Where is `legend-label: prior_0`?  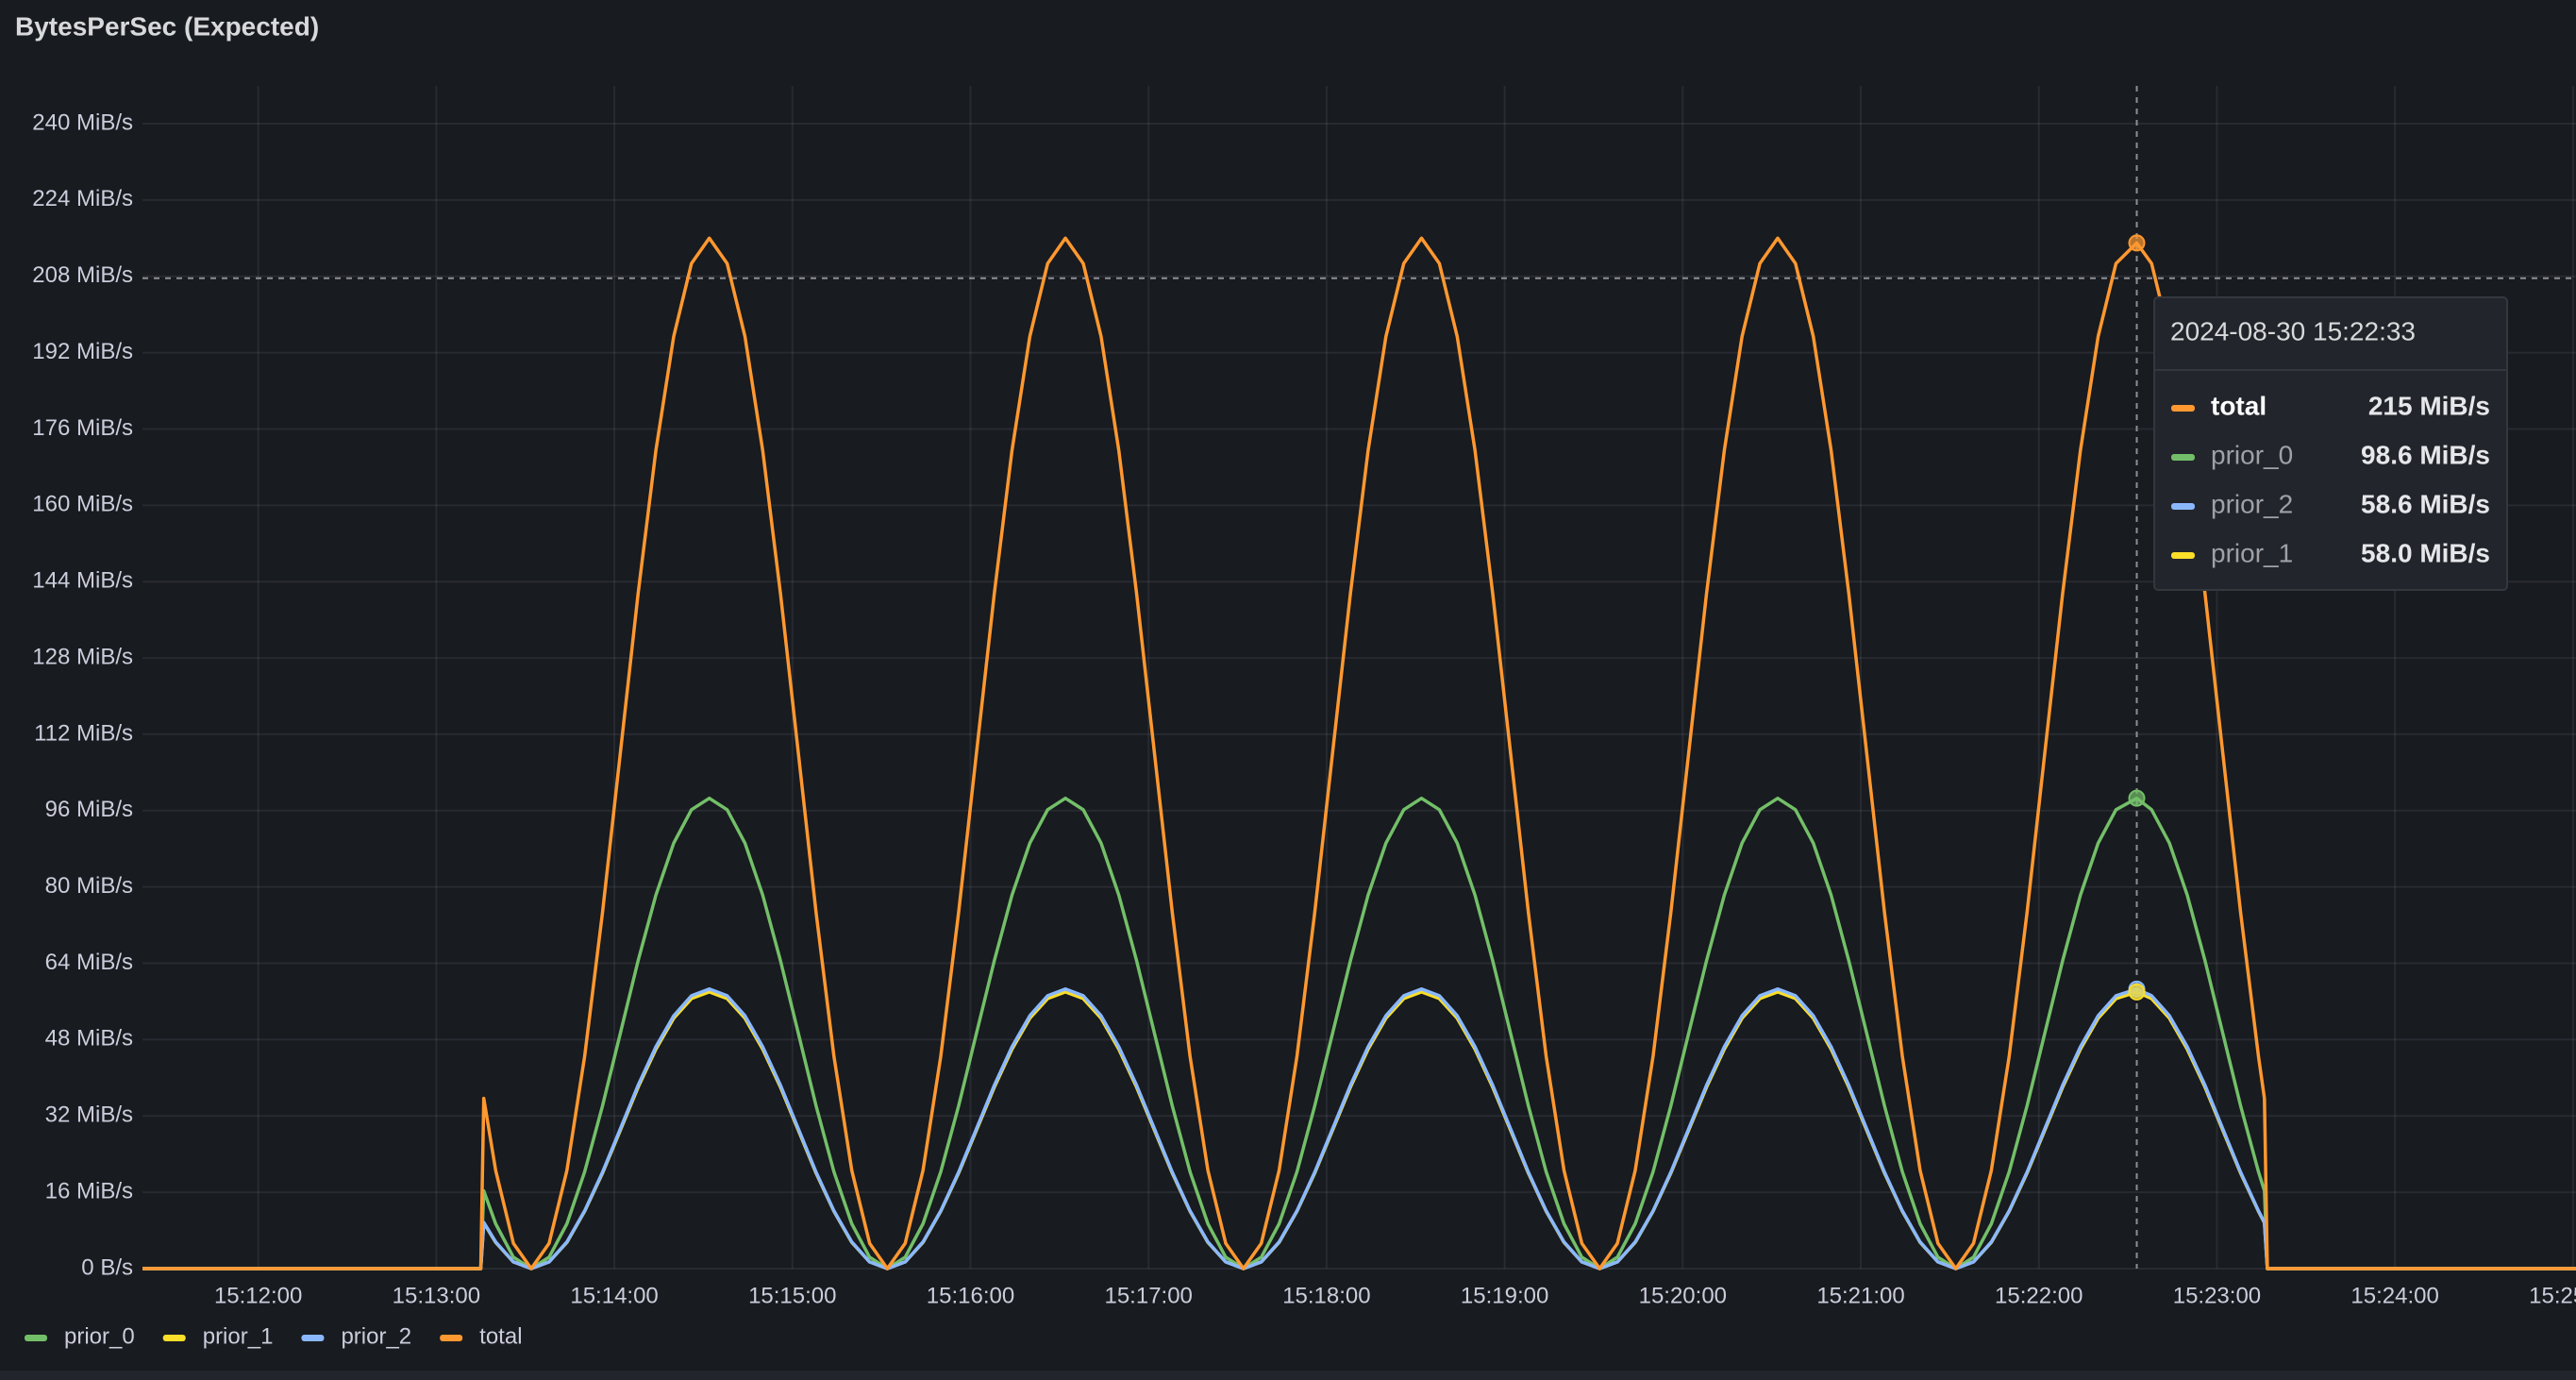 legend-label: prior_0 is located at coordinates (99, 1336).